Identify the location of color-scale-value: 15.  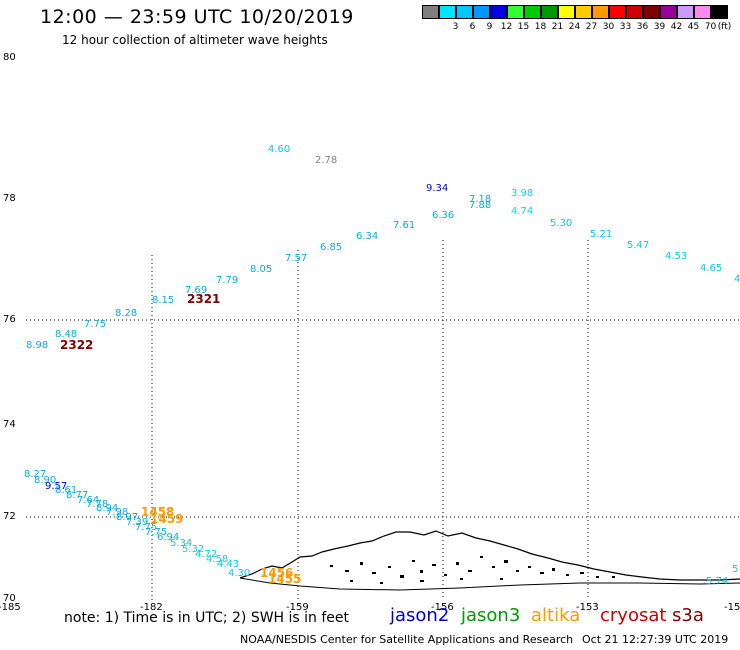
(523, 27).